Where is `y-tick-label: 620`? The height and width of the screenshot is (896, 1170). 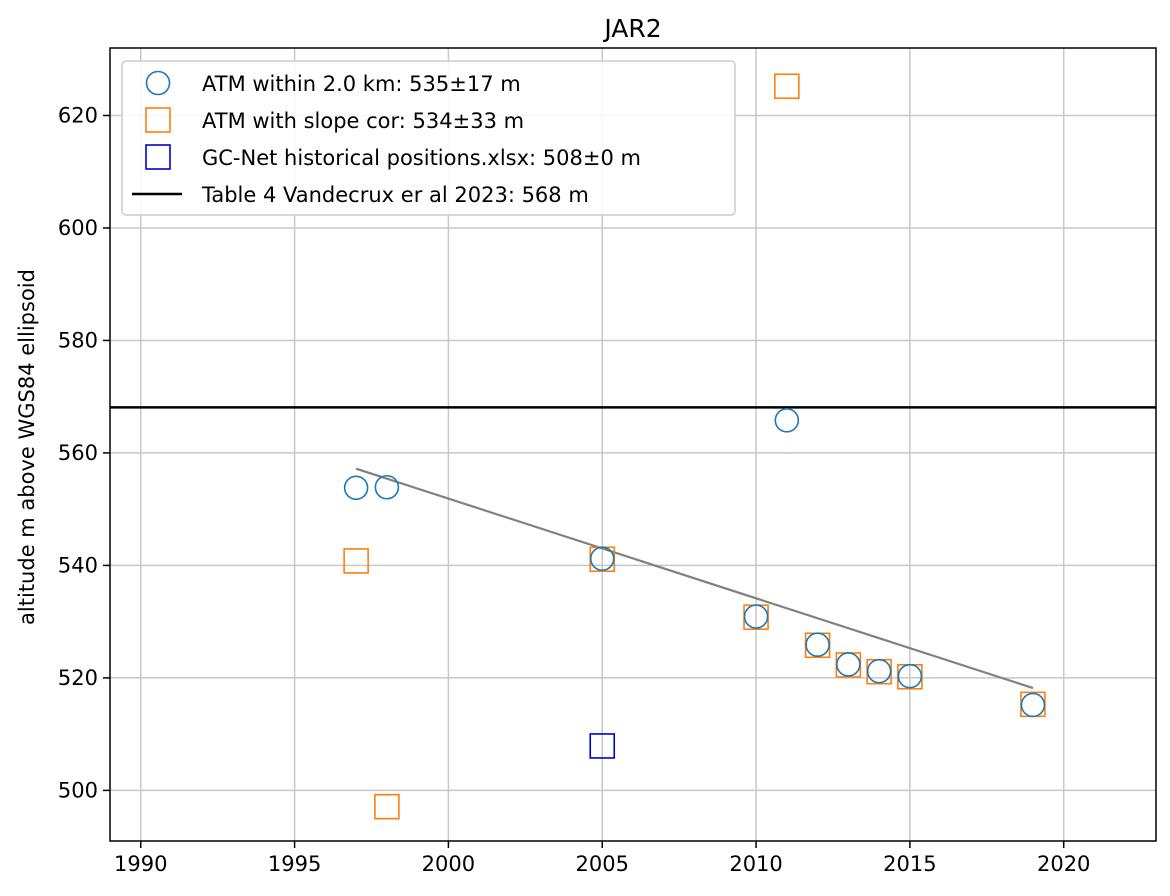 y-tick-label: 620 is located at coordinates (78, 115).